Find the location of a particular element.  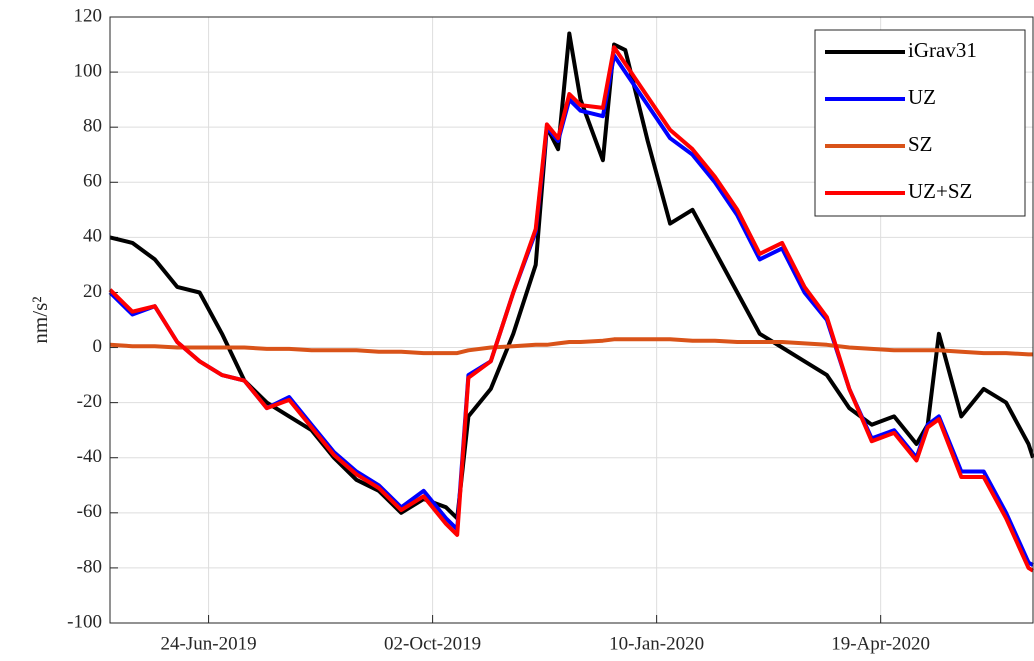

y-tick-label: 40 is located at coordinates (92, 236).